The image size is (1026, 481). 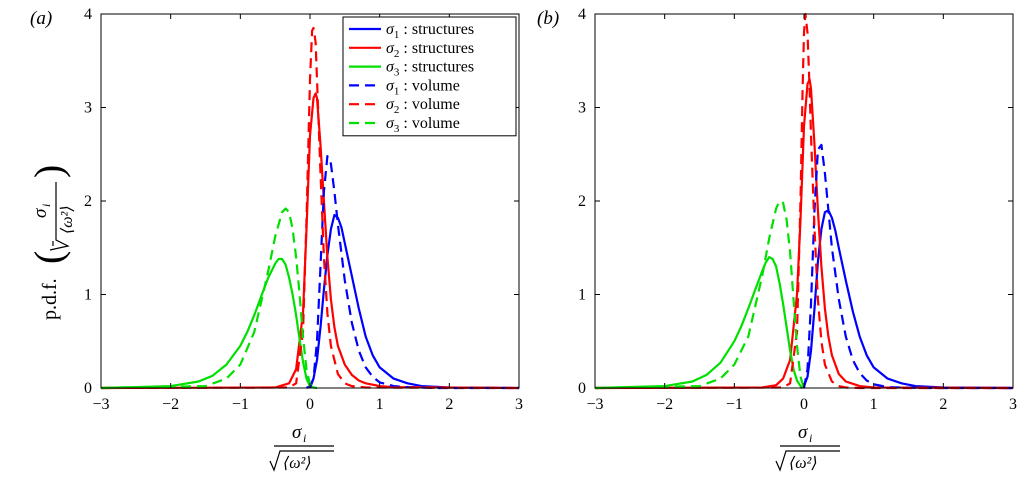 I want to click on x-label-b-numerator: σ, so click(x=803, y=432).